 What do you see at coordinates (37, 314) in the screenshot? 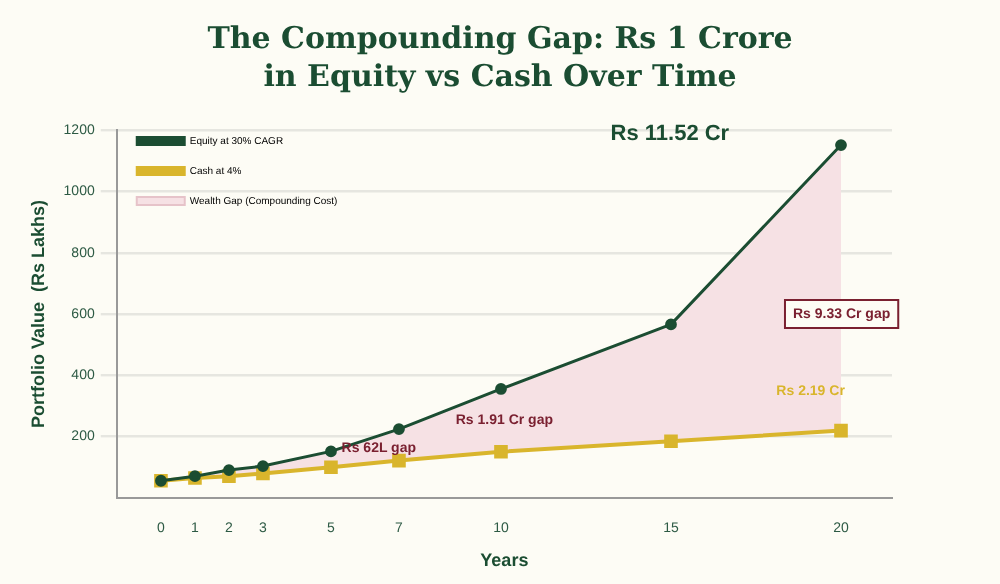
I see `y-axis-title: Portfolio Value (Rs Lakhs)` at bounding box center [37, 314].